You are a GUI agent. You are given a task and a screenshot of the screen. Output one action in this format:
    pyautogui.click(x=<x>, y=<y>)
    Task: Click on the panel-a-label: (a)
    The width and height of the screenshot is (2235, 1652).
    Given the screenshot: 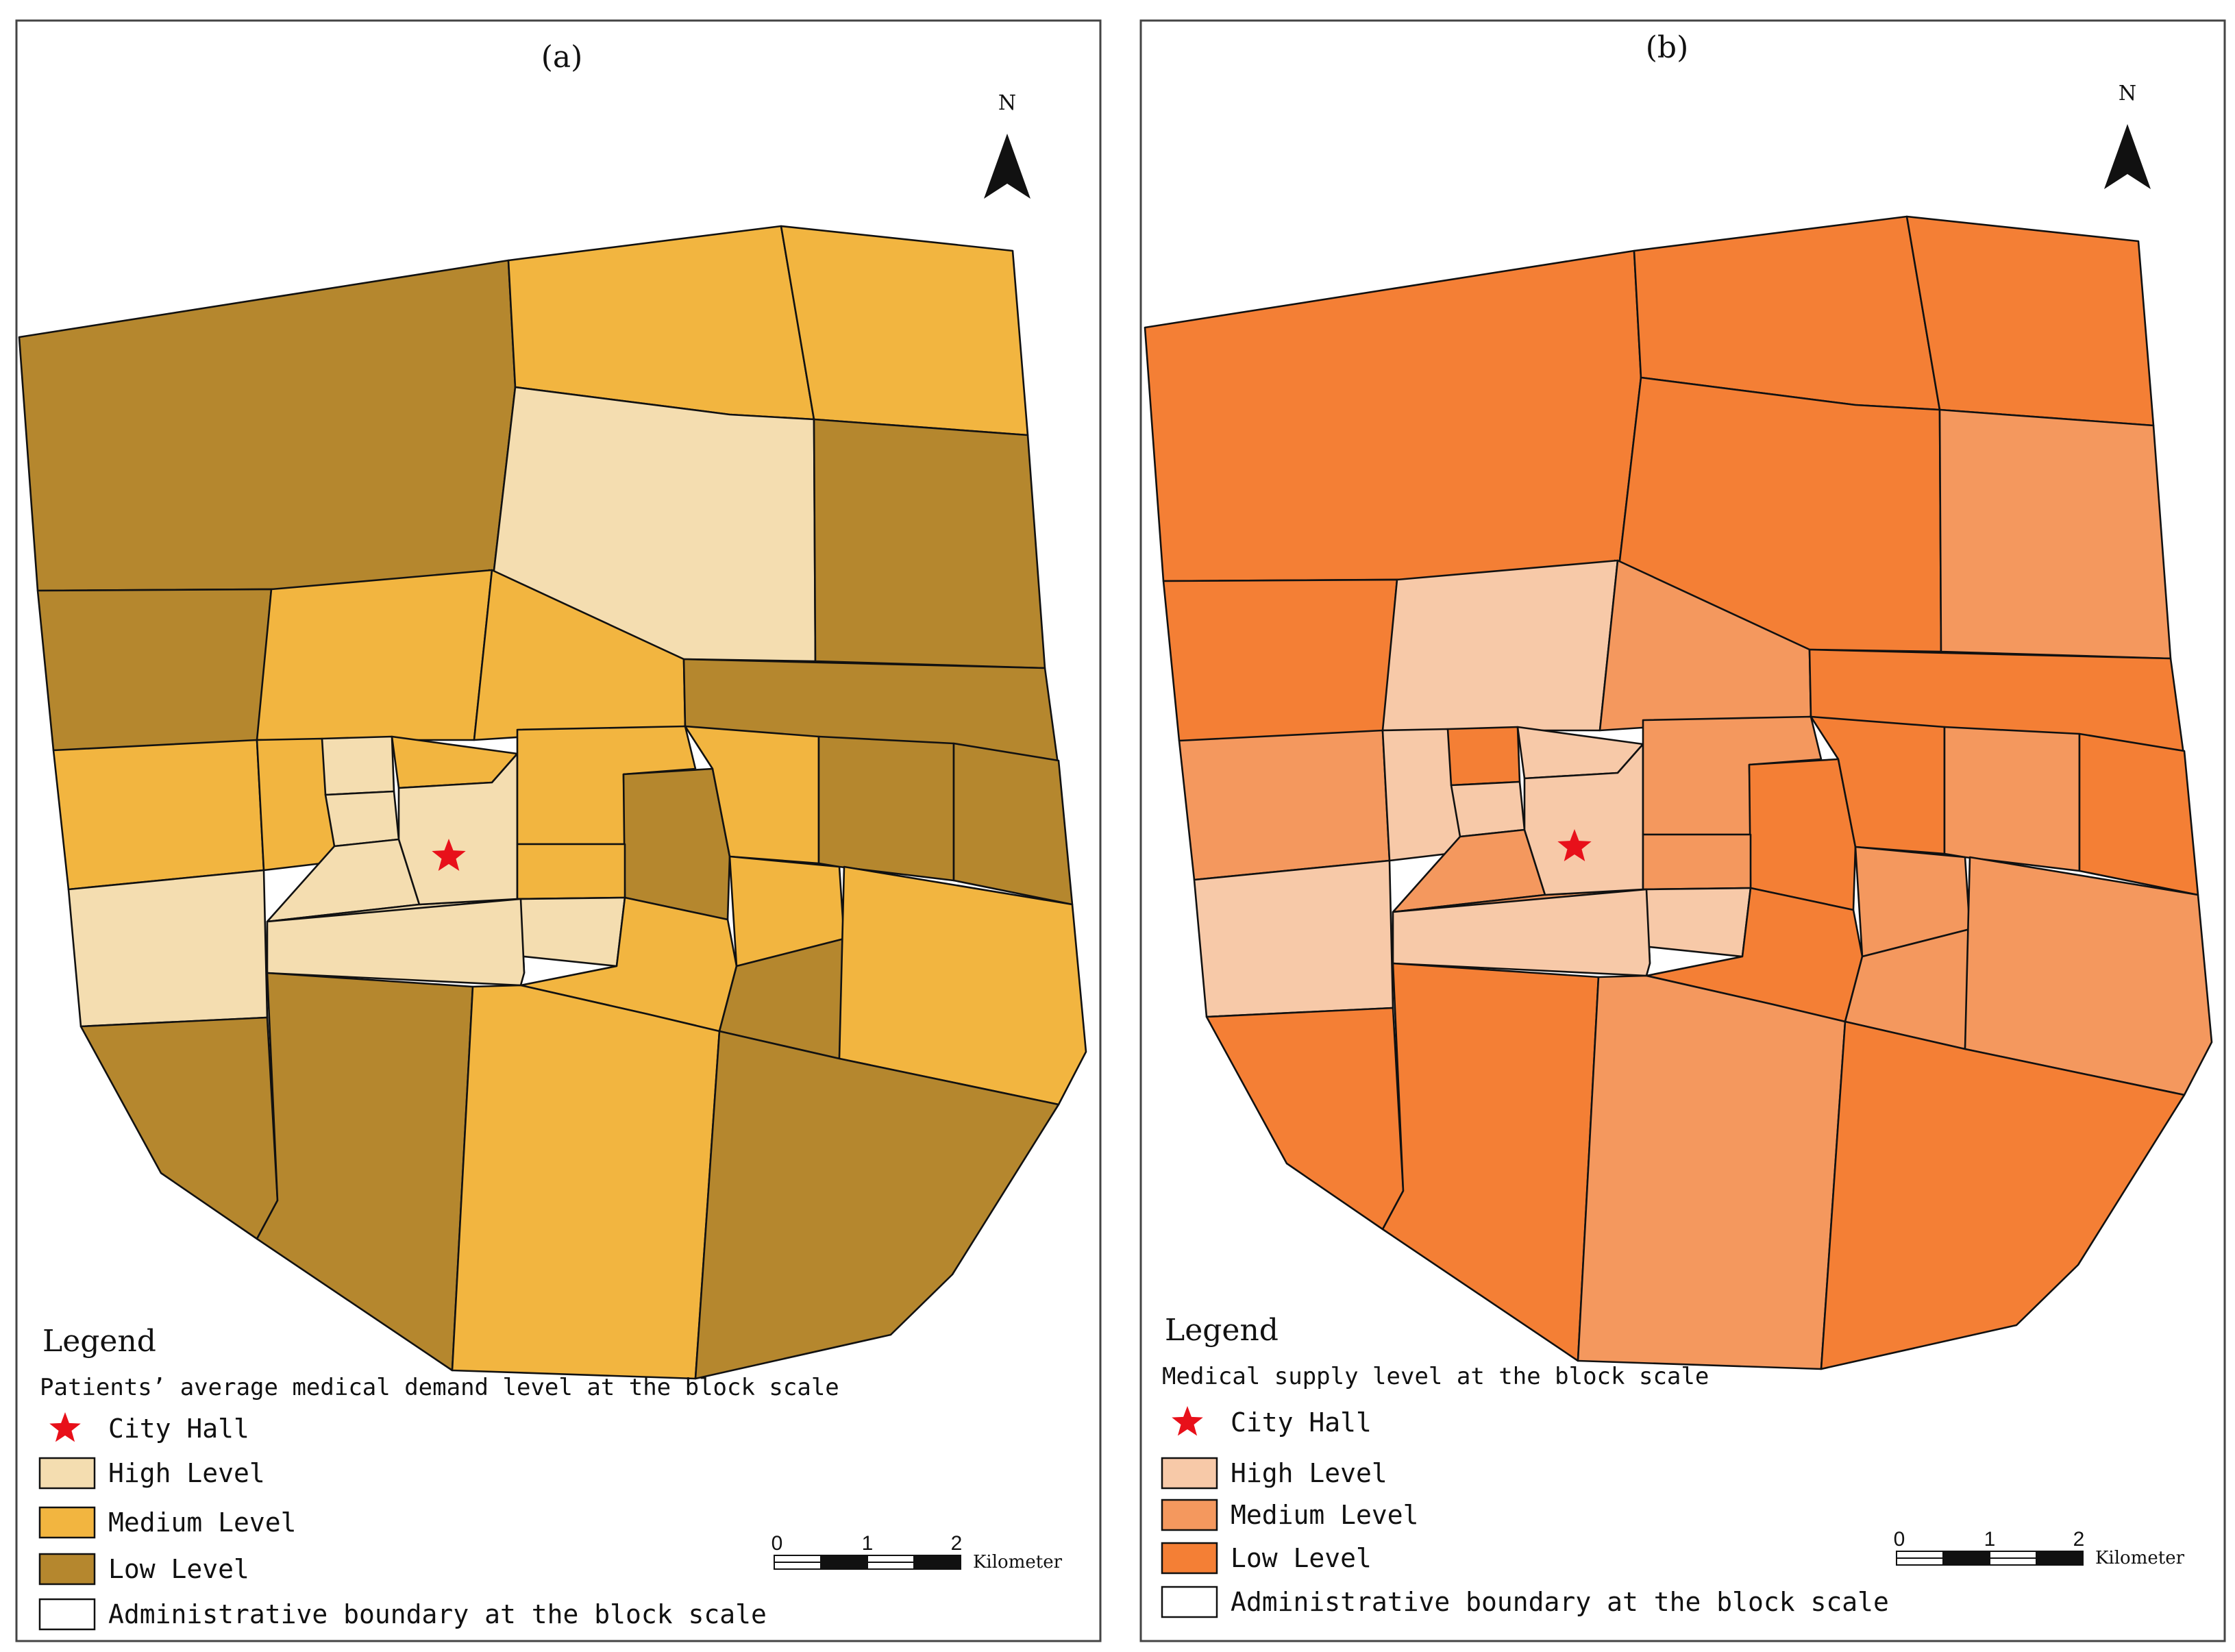 What is the action you would take?
    pyautogui.click(x=562, y=58)
    